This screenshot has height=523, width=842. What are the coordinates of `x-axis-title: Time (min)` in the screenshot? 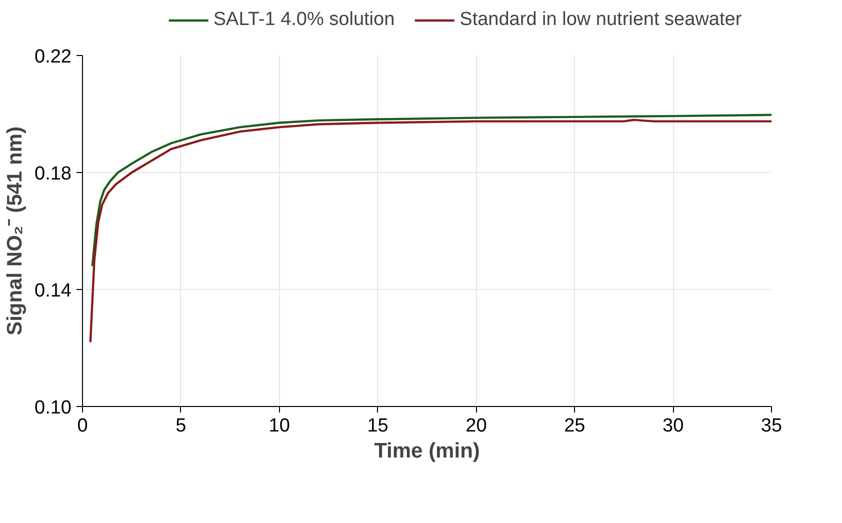 It's located at (427, 451).